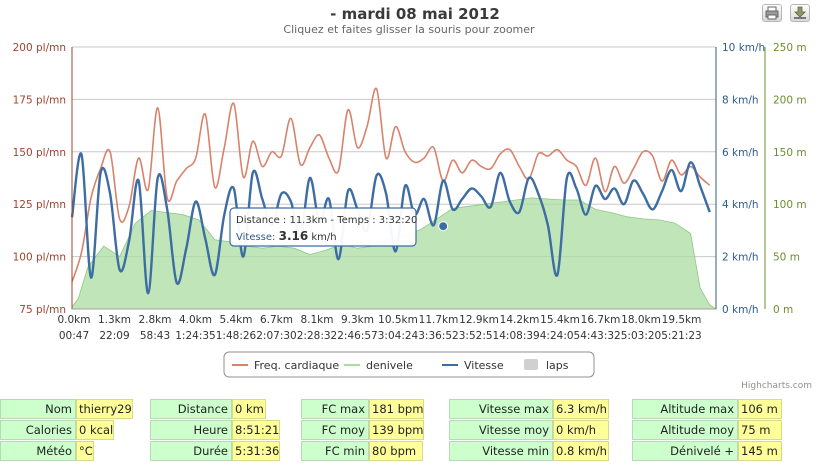  I want to click on x-tick-label-distance: 11.7km, so click(439, 320).